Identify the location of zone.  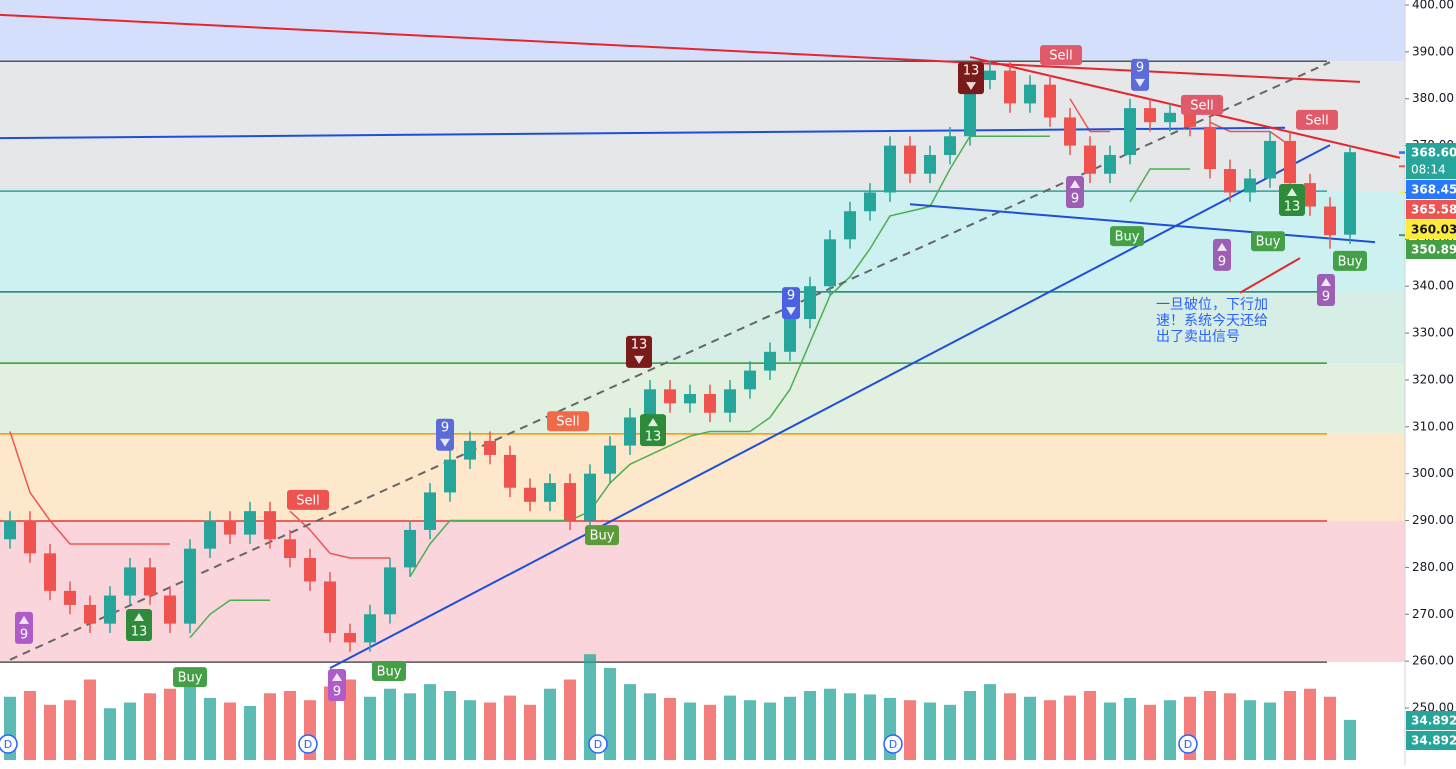
(702, 398).